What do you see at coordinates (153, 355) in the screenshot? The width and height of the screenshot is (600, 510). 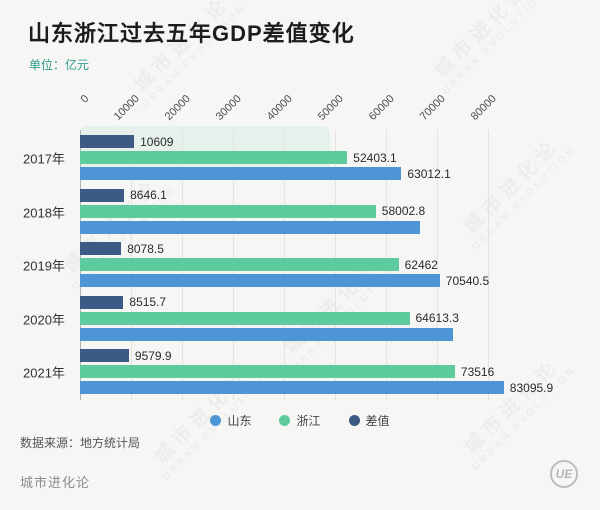 I see `bar-value-label: 9579.9` at bounding box center [153, 355].